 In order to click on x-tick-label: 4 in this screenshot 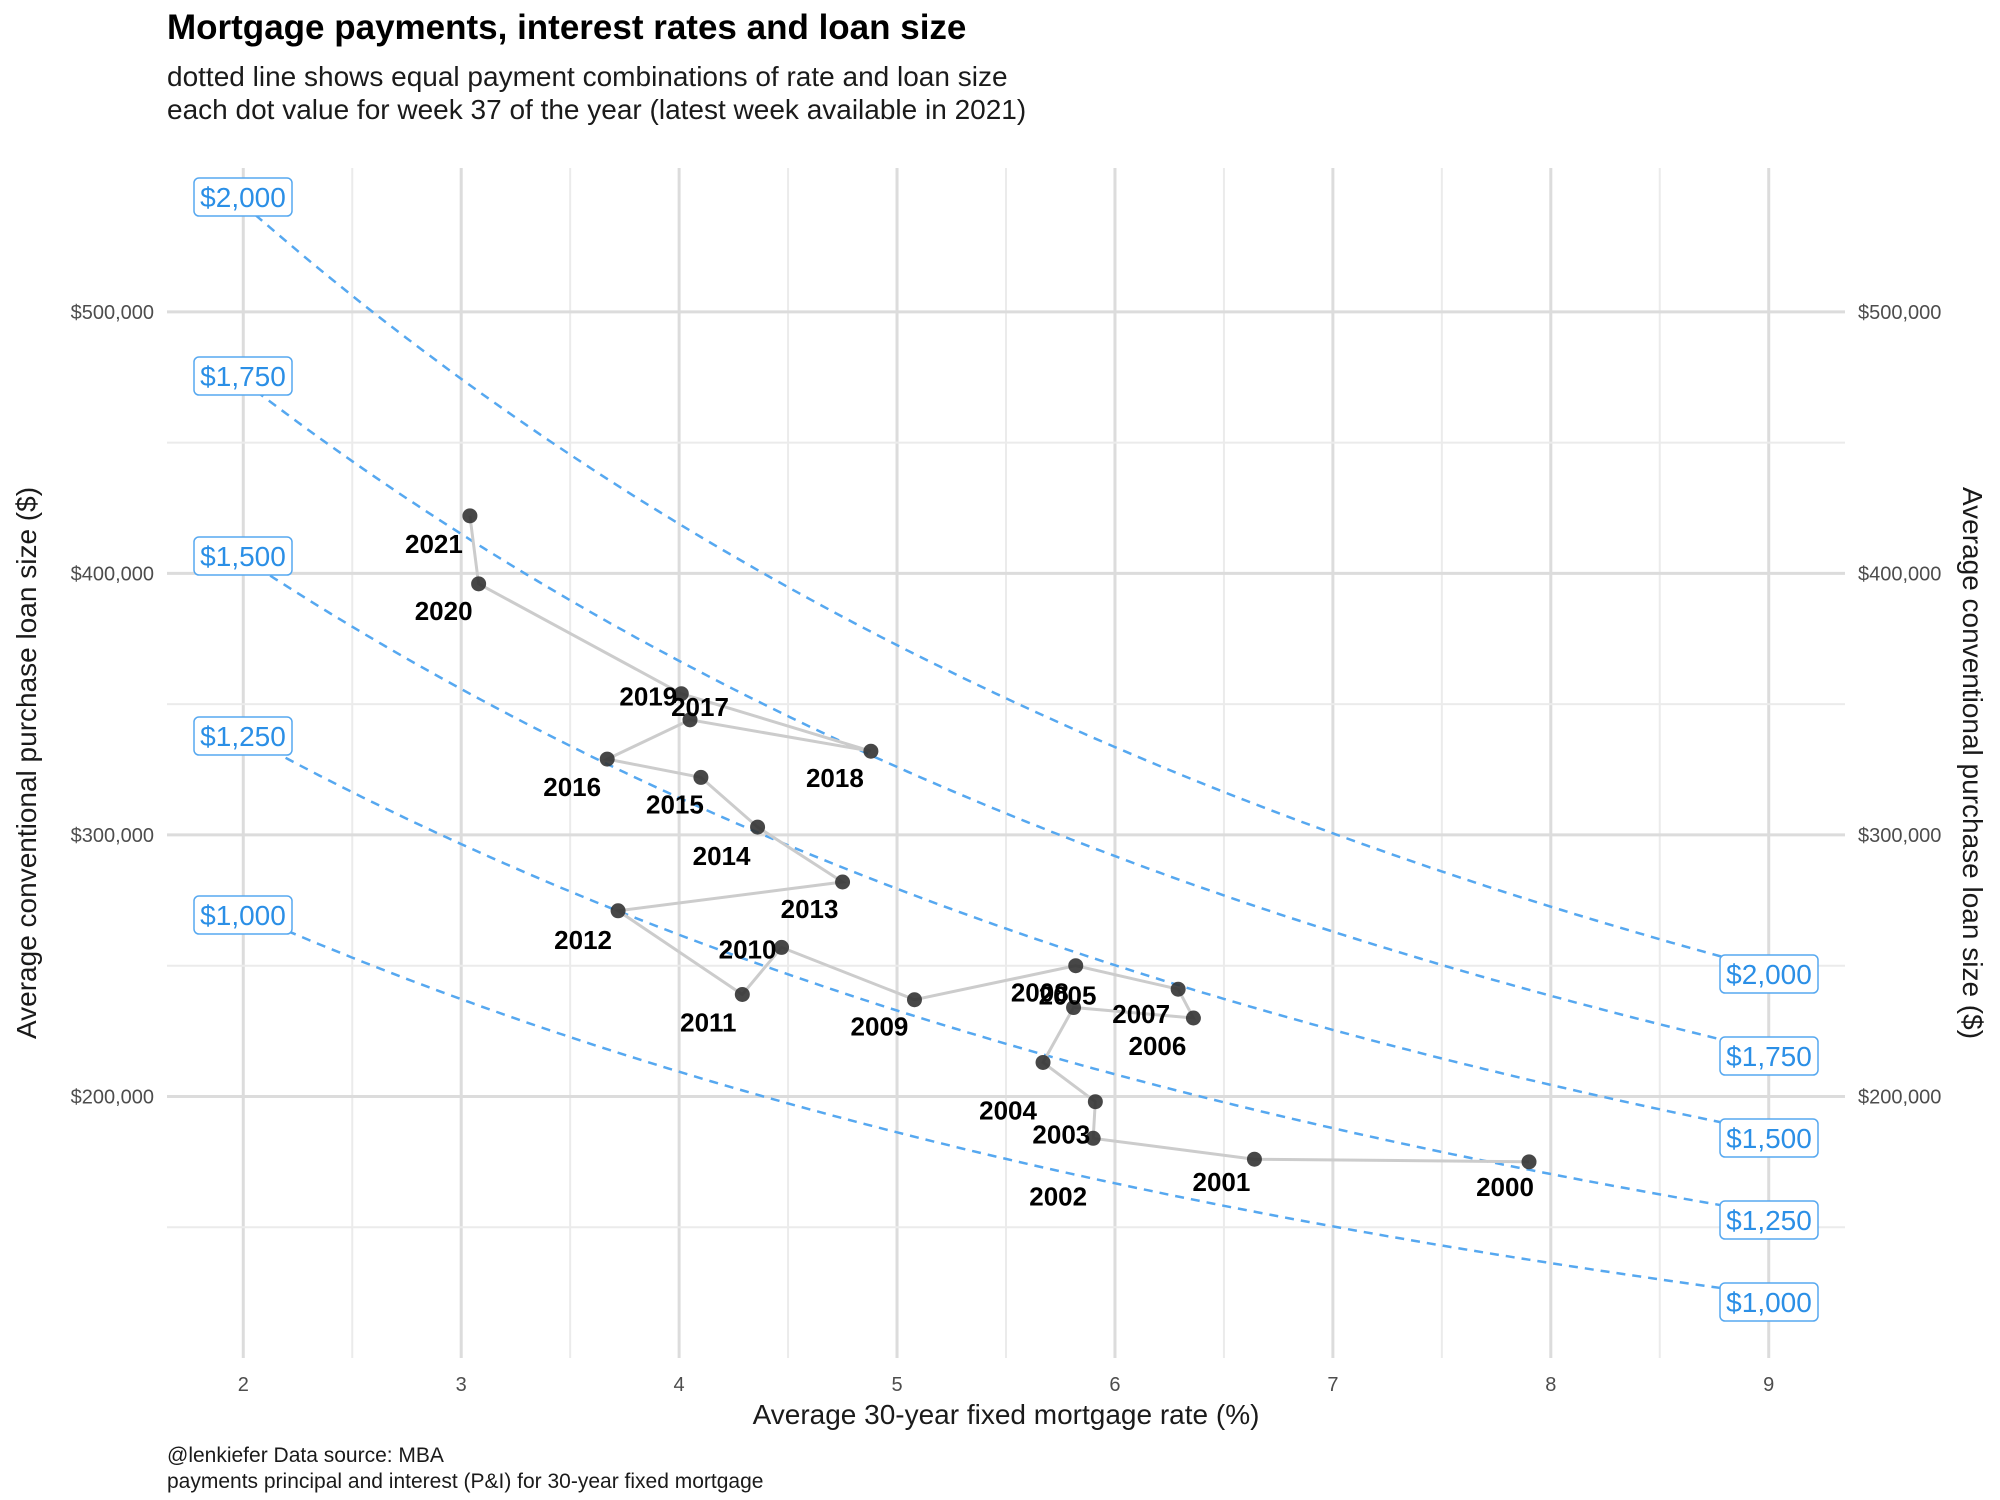, I will do `click(679, 1385)`.